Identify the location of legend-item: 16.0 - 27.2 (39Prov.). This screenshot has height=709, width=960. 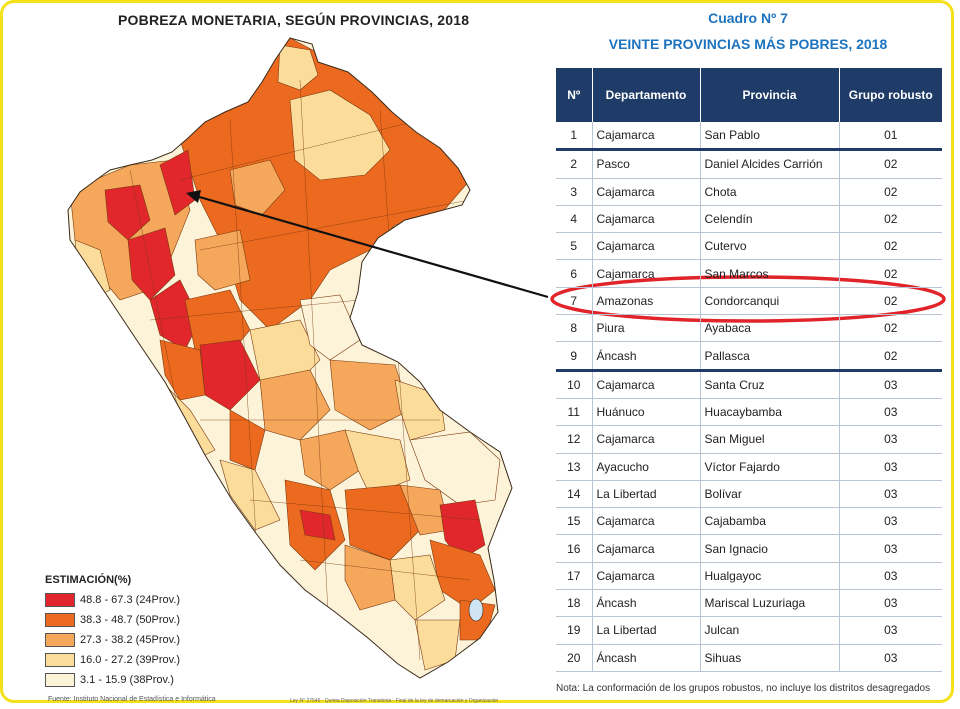
(155, 660).